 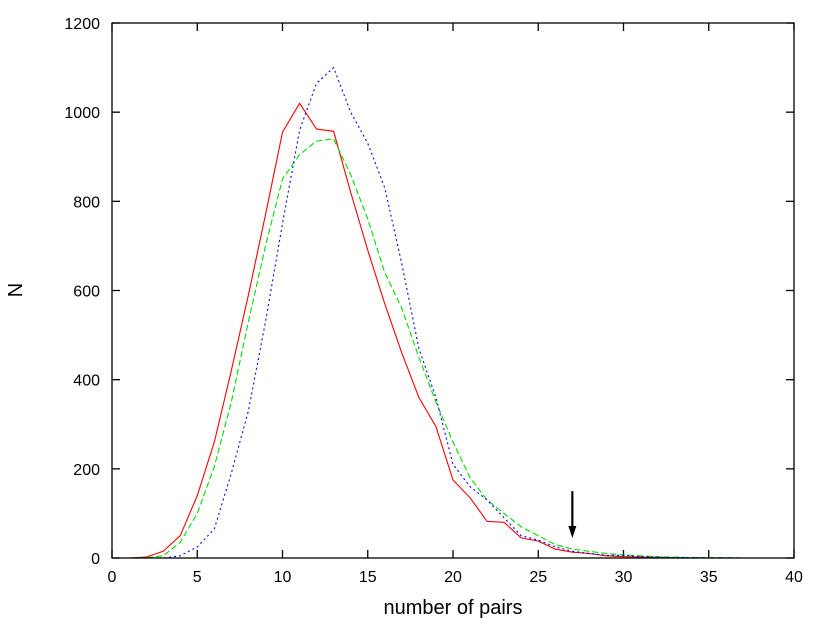 I want to click on arrow-annotation, so click(x=572, y=514).